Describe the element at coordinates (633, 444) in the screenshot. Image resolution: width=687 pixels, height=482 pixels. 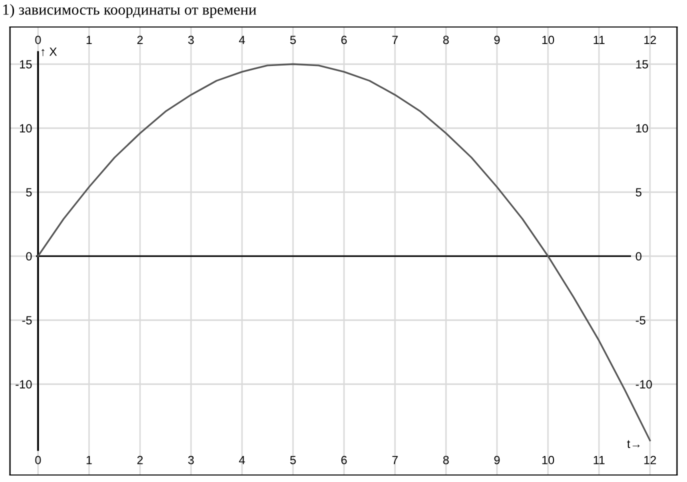
I see `x-axis-title: t→` at that location.